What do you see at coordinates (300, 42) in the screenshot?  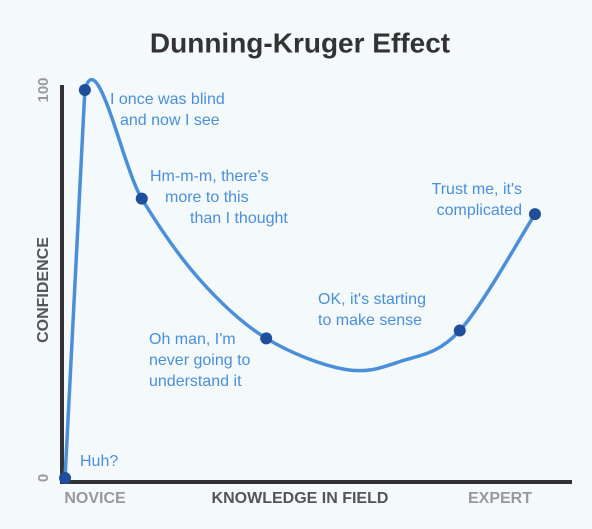 I see `chart-title: Dunning-Kruger Effect` at bounding box center [300, 42].